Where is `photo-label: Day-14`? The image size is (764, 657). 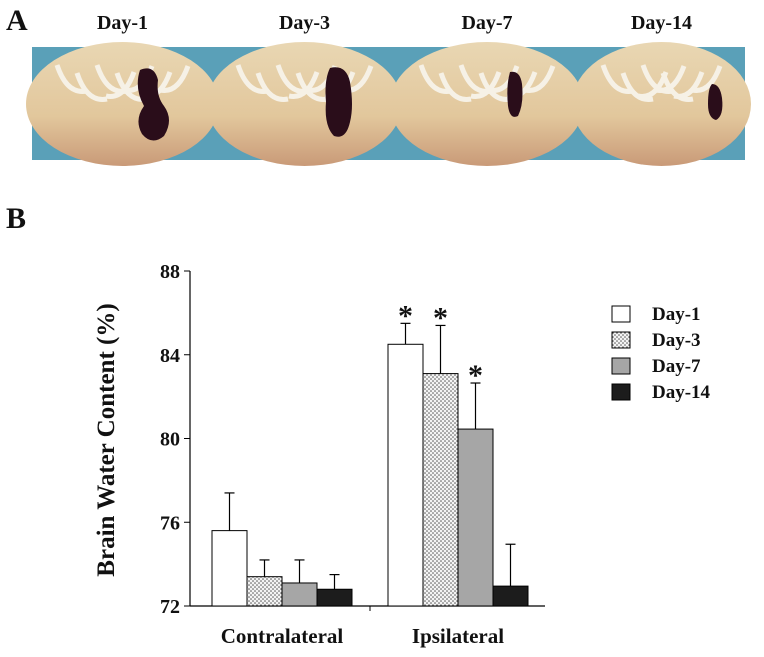
photo-label: Day-14 is located at coordinates (661, 23).